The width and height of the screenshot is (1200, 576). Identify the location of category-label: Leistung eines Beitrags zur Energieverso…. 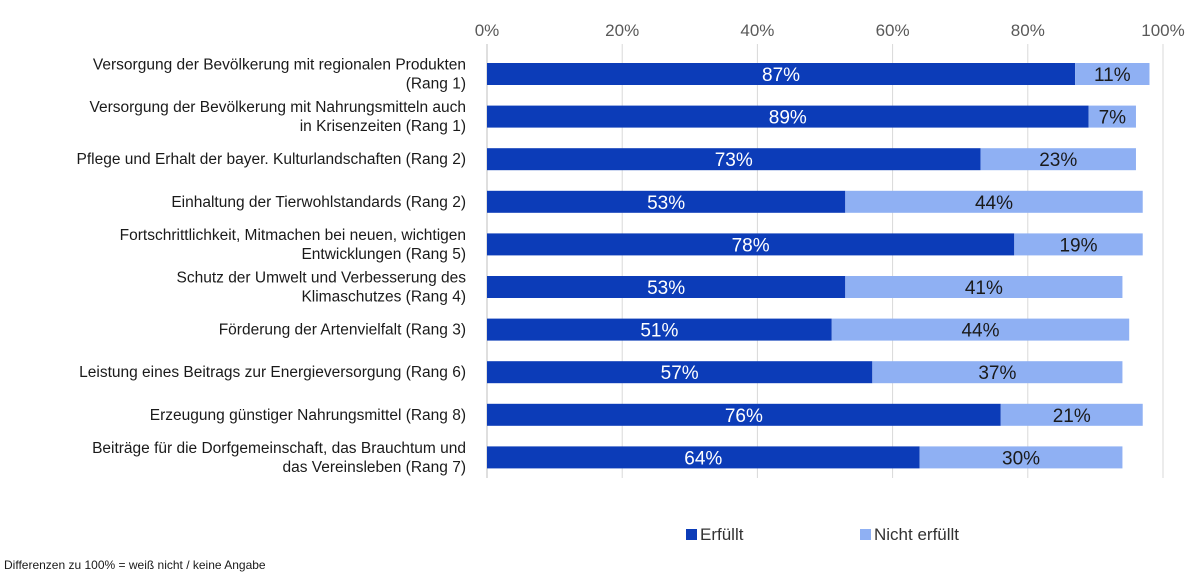
(272, 372).